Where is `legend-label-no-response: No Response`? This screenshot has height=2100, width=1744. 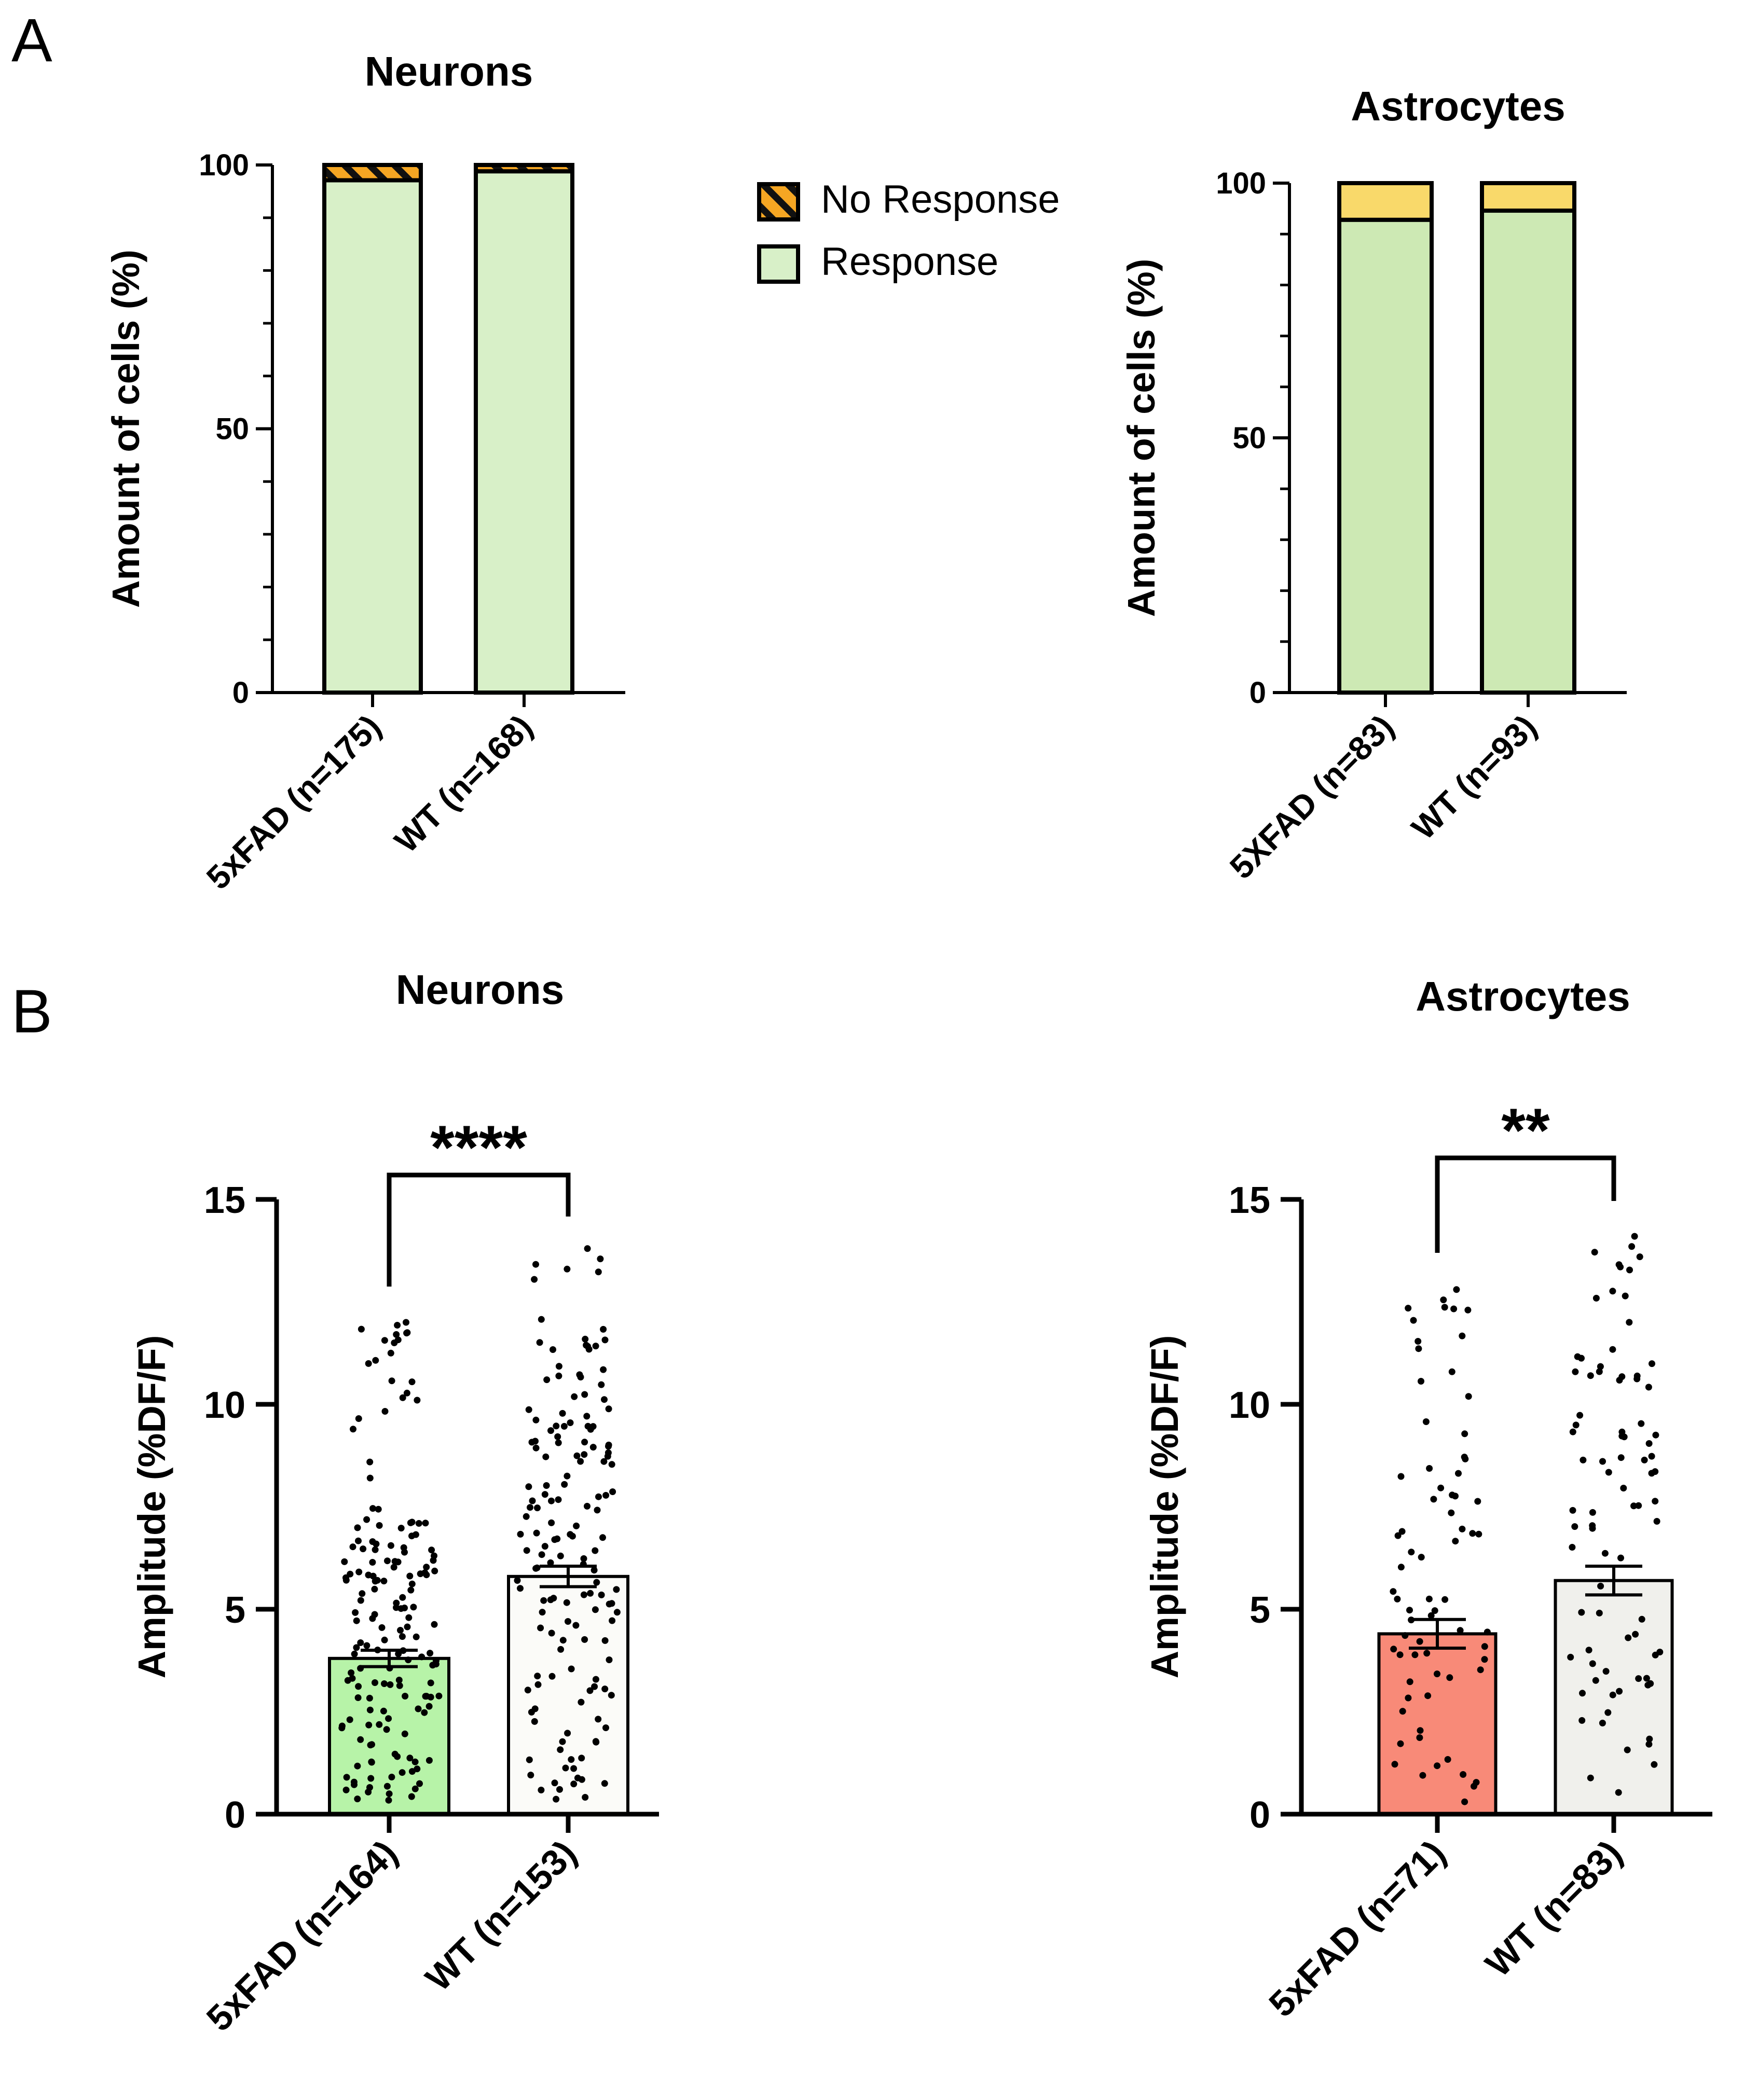 legend-label-no-response: No Response is located at coordinates (940, 199).